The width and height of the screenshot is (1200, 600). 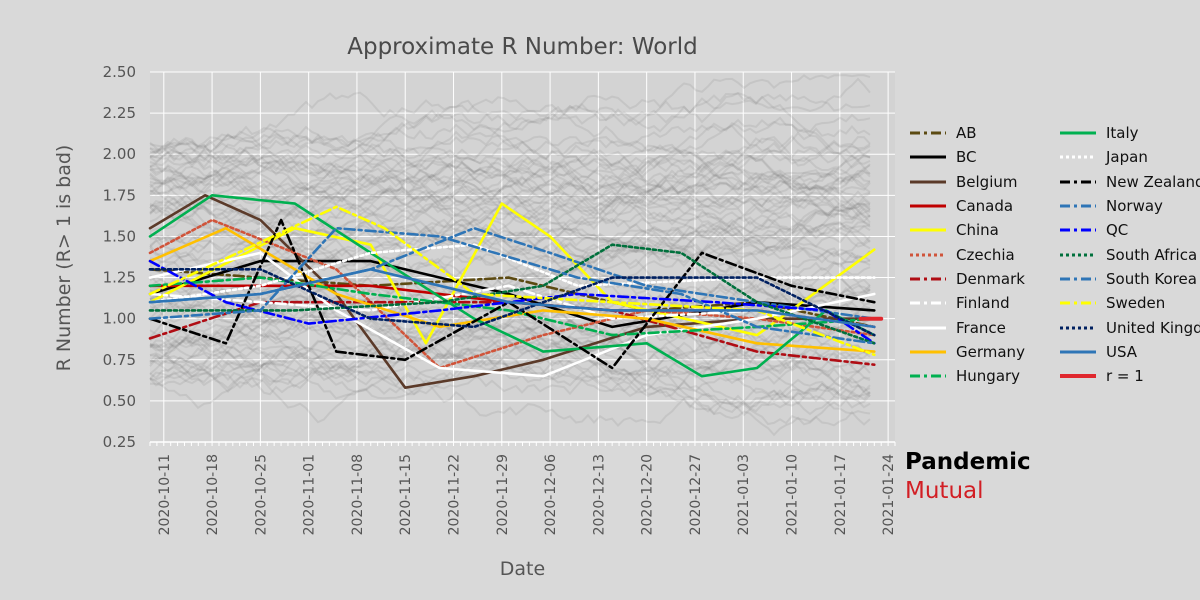 What do you see at coordinates (1136, 303) in the screenshot?
I see `legend-label: Sweden` at bounding box center [1136, 303].